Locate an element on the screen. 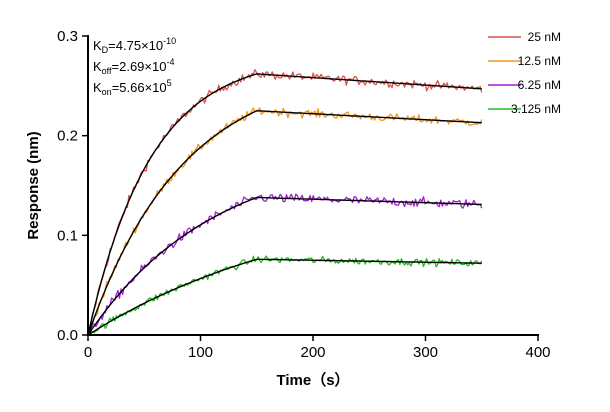 The image size is (610, 412). y-tick-label: 0.2 is located at coordinates (67, 136).